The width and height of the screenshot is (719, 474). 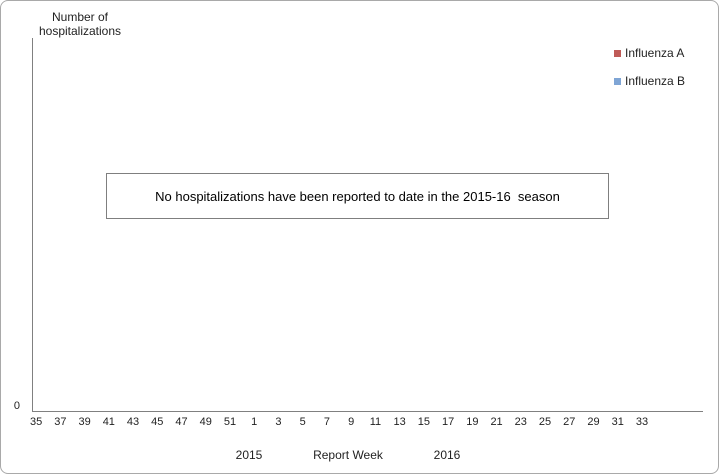 What do you see at coordinates (496, 422) in the screenshot?
I see `x-tick-label: 21` at bounding box center [496, 422].